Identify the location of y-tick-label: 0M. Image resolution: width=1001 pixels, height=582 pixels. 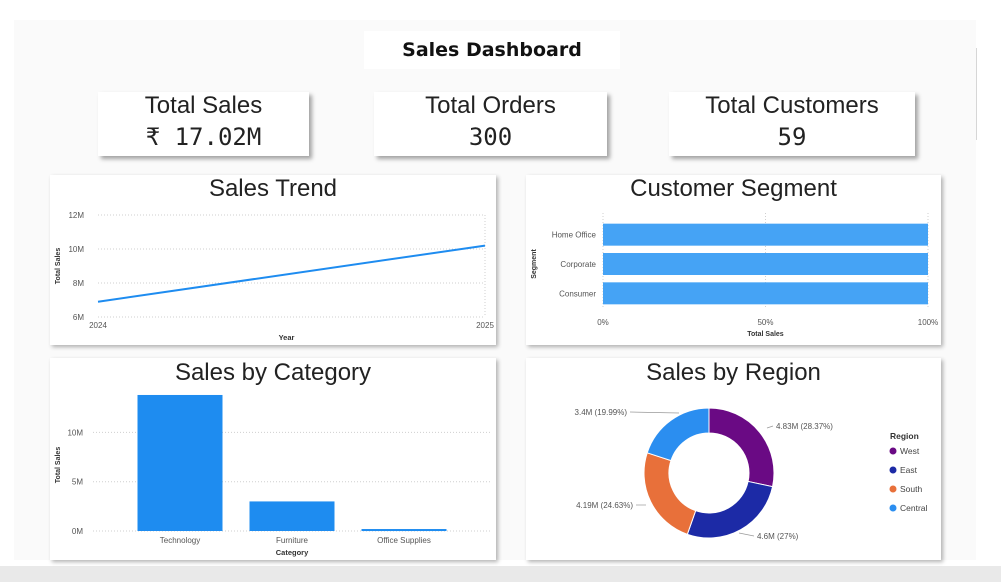
(77, 531).